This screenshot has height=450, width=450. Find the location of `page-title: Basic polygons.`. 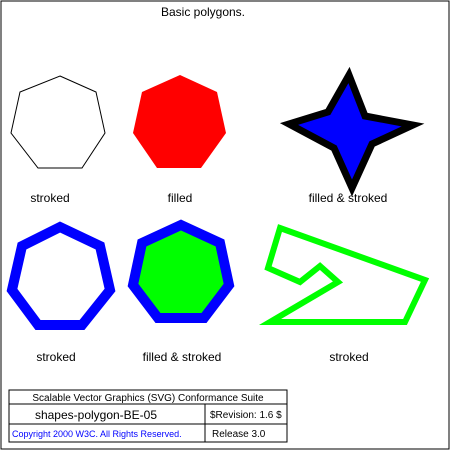

page-title: Basic polygons. is located at coordinates (203, 12).